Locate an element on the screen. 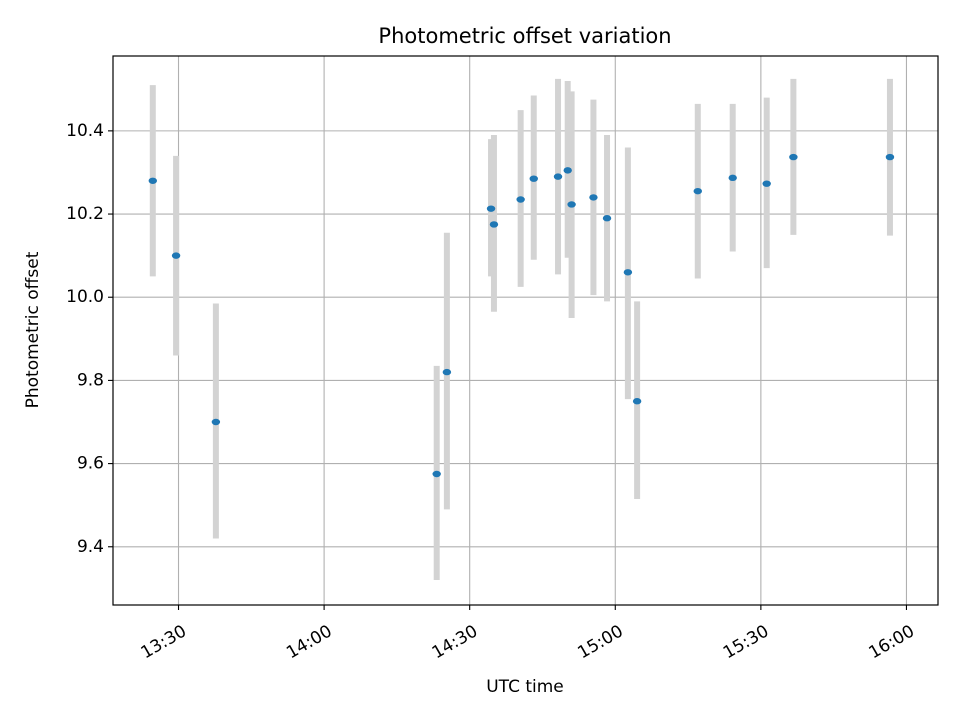  y-axis: 9.4 9.6 9.8 10.0 10.2 10.4 is located at coordinates (89, 339).